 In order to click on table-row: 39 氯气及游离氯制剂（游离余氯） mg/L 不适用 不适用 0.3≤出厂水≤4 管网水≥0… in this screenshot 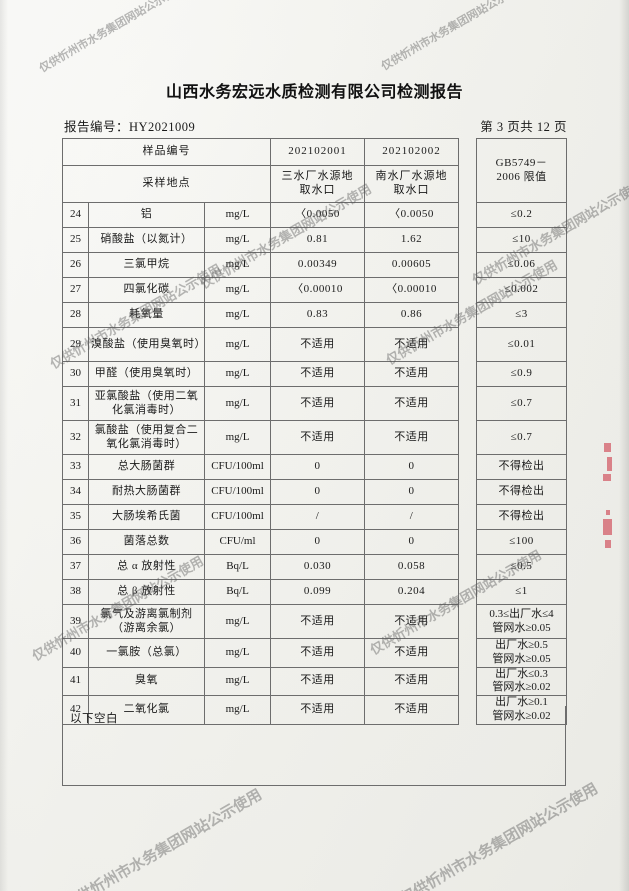, I will do `click(315, 621)`.